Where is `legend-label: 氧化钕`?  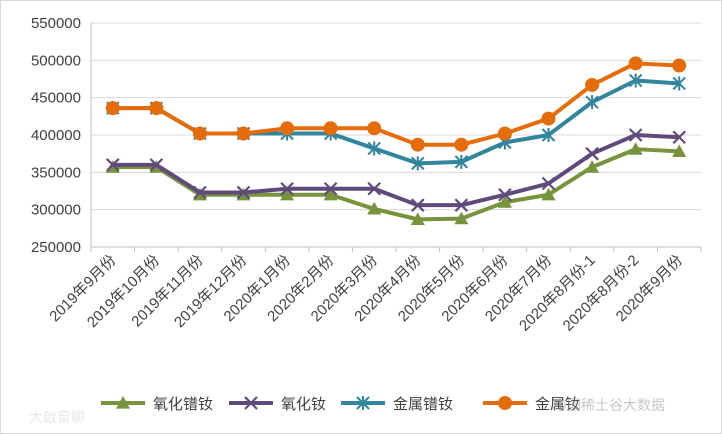
legend-label: 氧化钕 is located at coordinates (303, 404).